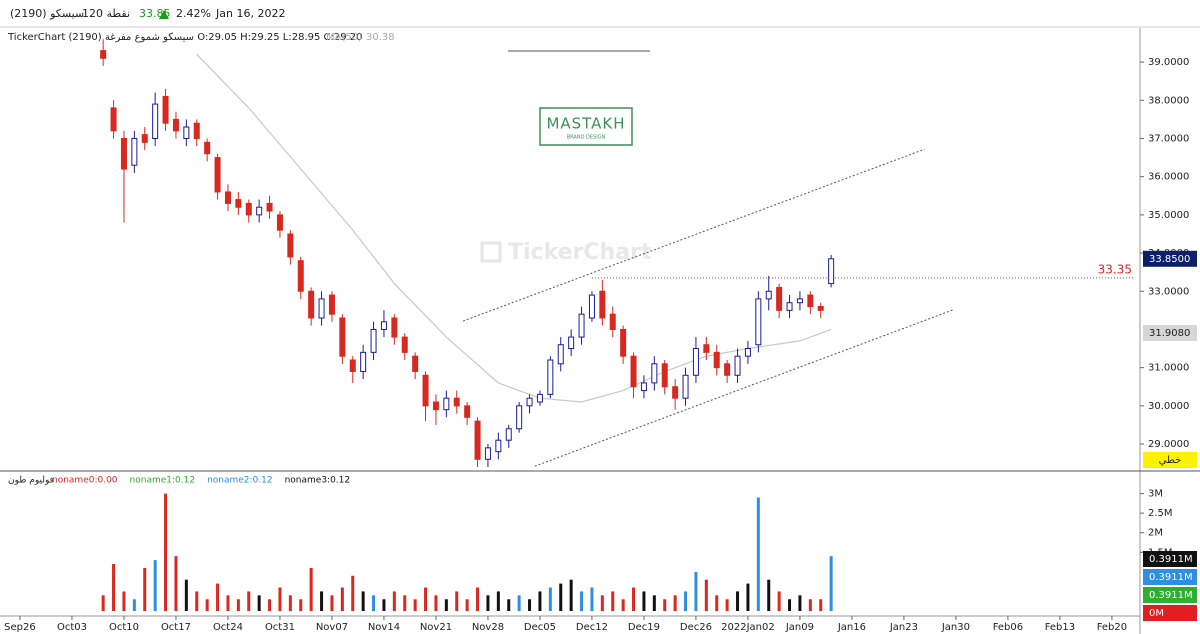 Image resolution: width=1200 pixels, height=634 pixels. What do you see at coordinates (193, 13) in the screenshot?
I see `change: 2.42%` at bounding box center [193, 13].